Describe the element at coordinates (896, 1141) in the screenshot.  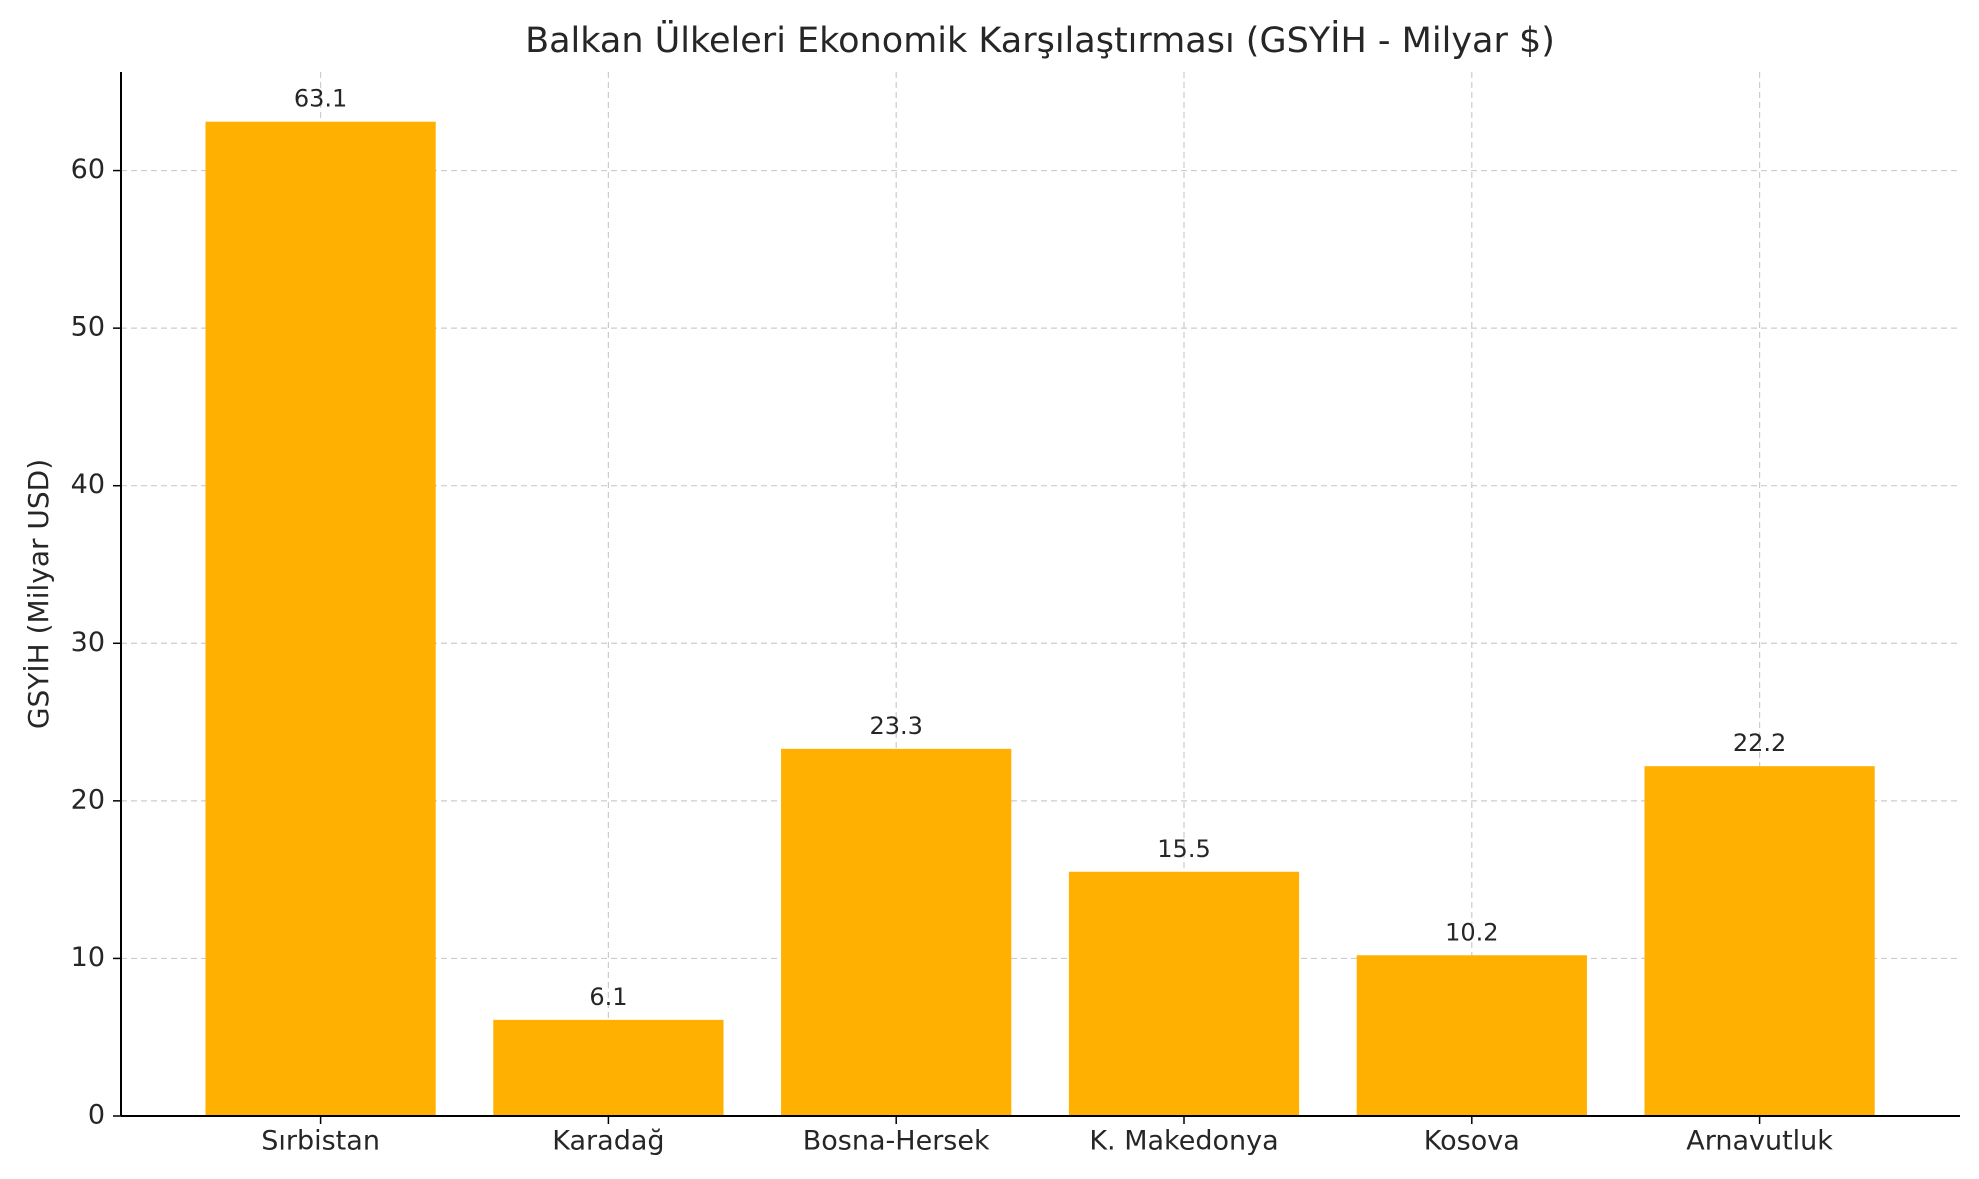
I see `x-tick-label: Bosna-Hersek` at that location.